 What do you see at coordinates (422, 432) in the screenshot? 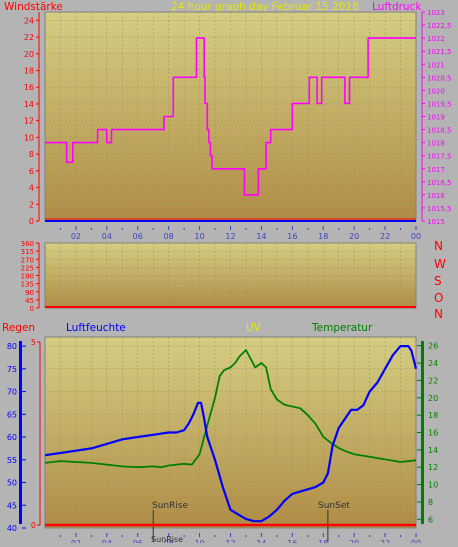
I see `temperature-axis` at bounding box center [422, 432].